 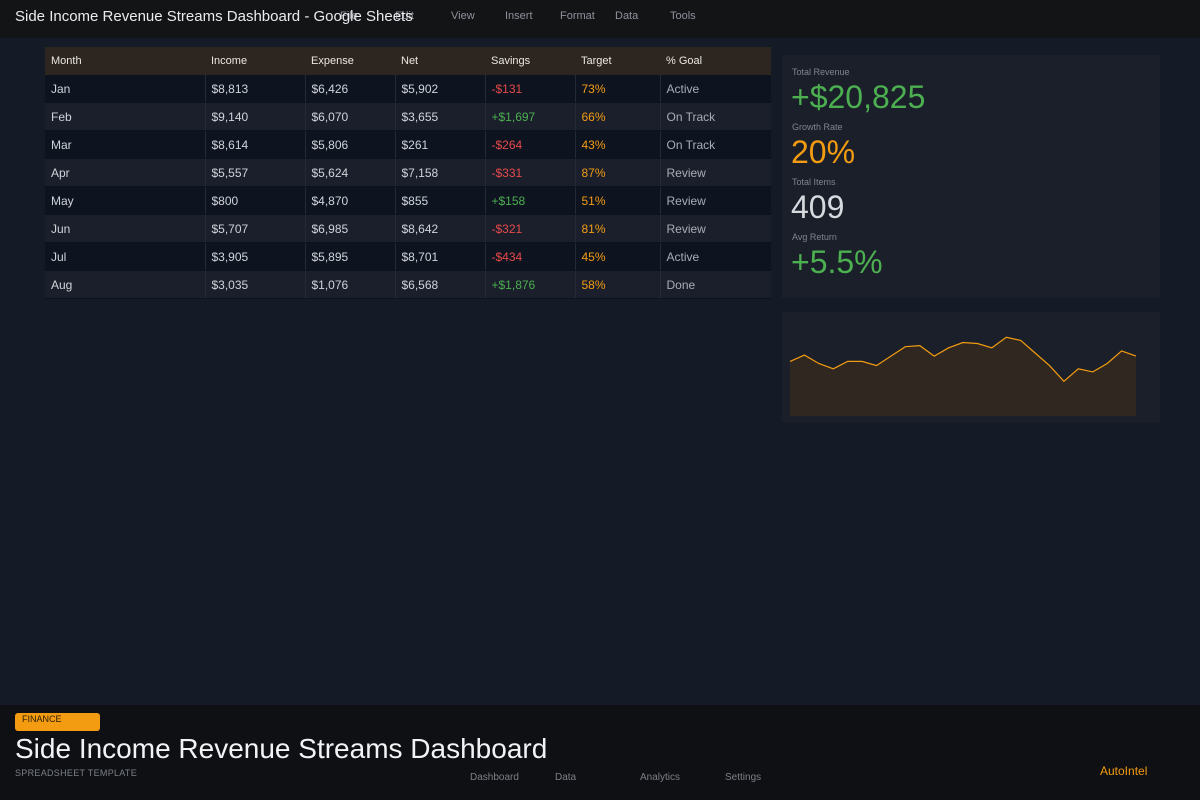 What do you see at coordinates (814, 237) in the screenshot?
I see `kpi-label-avg-return: Avg Return` at bounding box center [814, 237].